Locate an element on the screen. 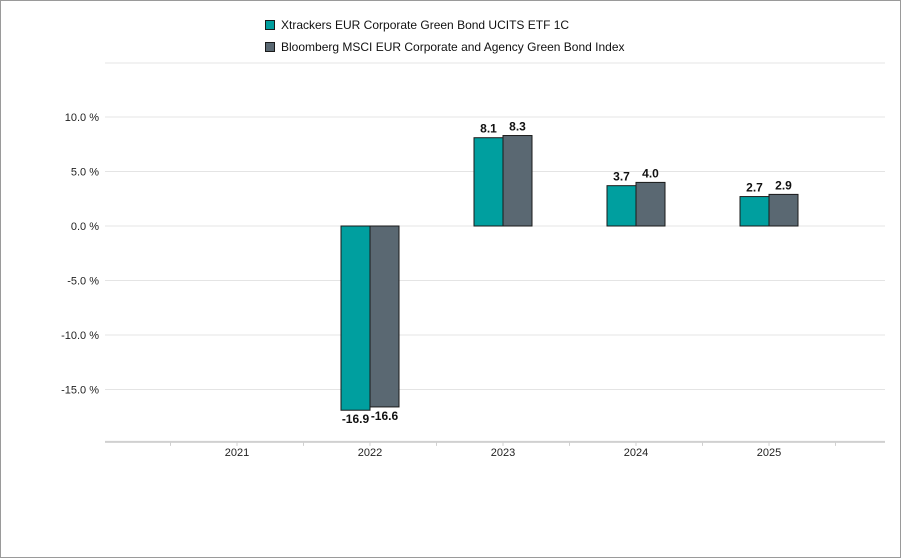  data-label: 8.1 is located at coordinates (488, 129).